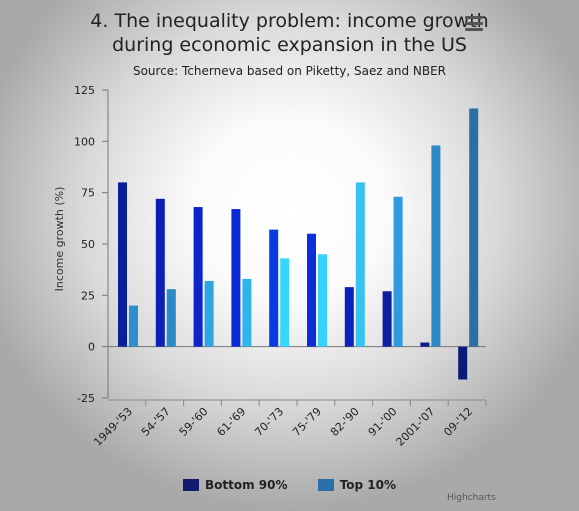 This screenshot has width=579, height=511. Describe the element at coordinates (471, 498) in the screenshot. I see `credits-link: Highcharts` at that location.